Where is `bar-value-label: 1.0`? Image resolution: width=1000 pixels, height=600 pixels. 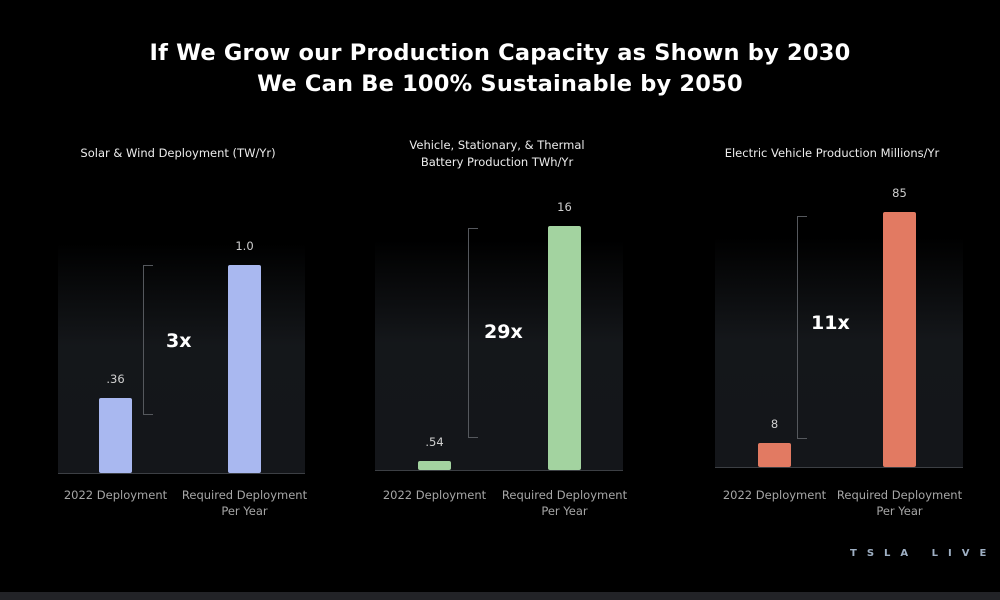 bar-value-label: 1.0 is located at coordinates (244, 246).